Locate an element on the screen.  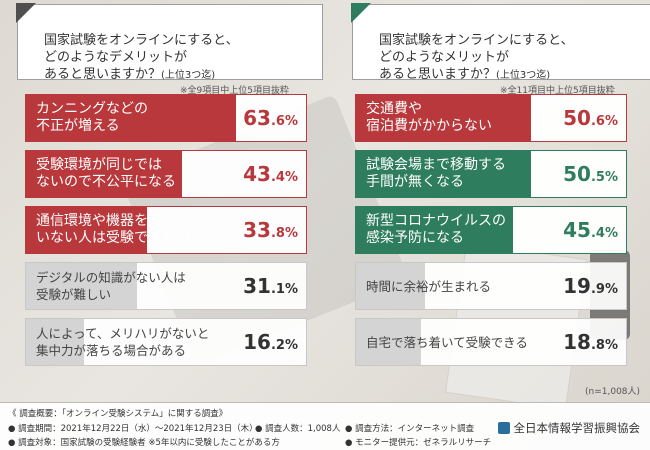
bar-row: 人によって、メリハリがないと 集中力が落ちる場合がある 16.2% is located at coordinates (166, 342).